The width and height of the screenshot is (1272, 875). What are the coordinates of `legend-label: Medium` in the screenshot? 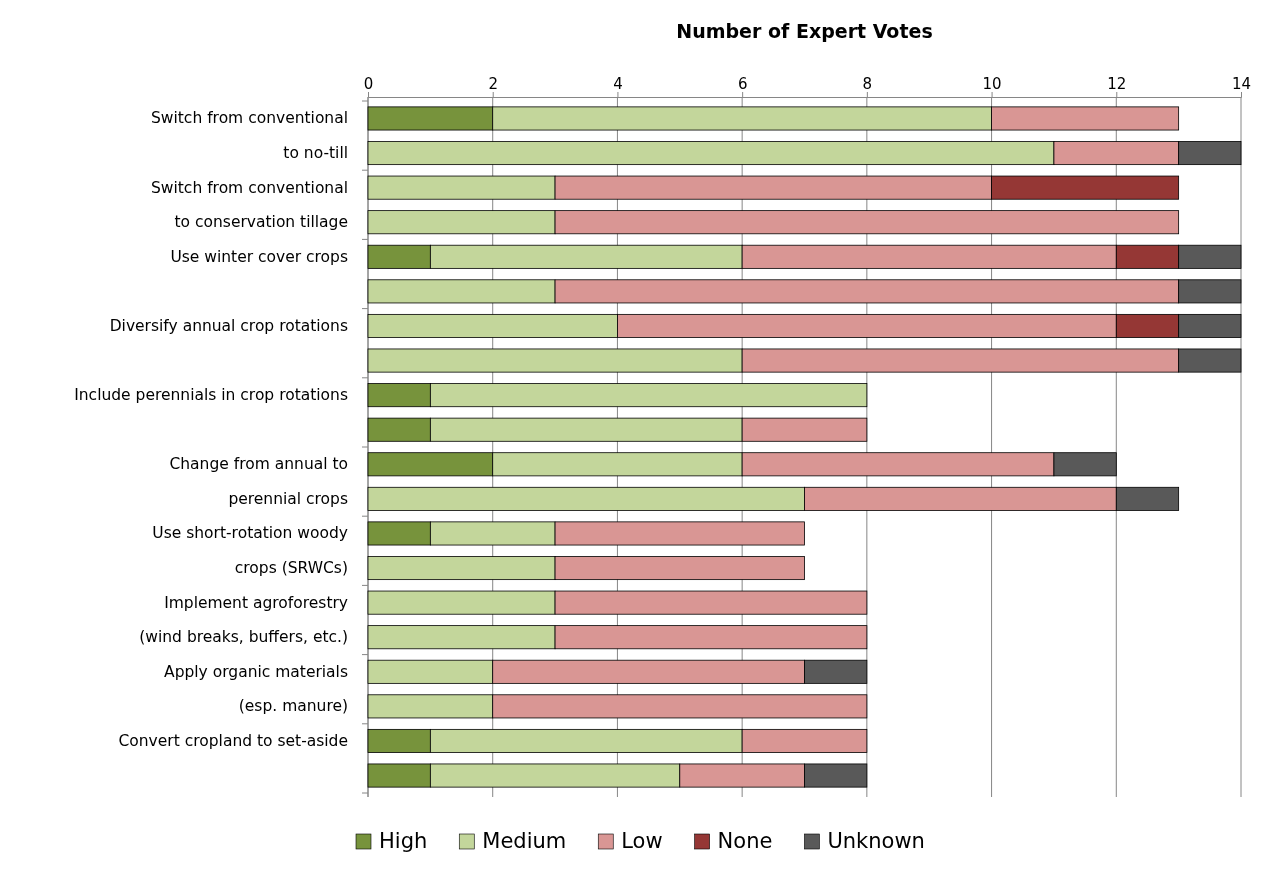 It's located at (524, 841).